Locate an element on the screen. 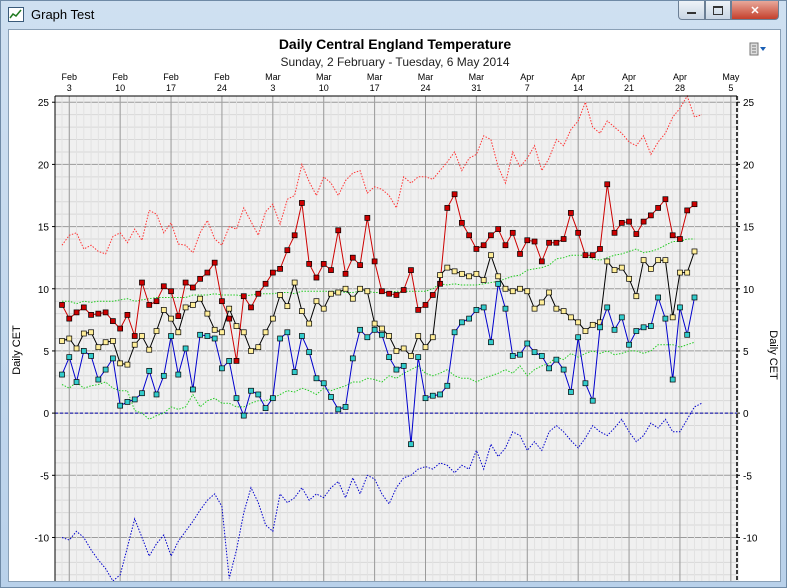 The width and height of the screenshot is (787, 588). x-tick-day-label: 17 is located at coordinates (171, 88).